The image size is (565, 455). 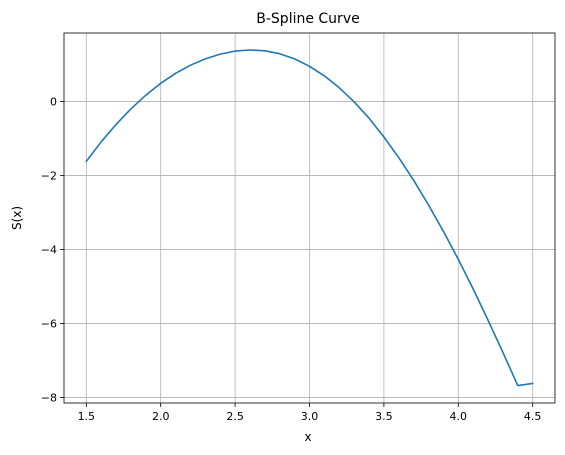 I want to click on y-axis-label: S(x), so click(x=17, y=218).